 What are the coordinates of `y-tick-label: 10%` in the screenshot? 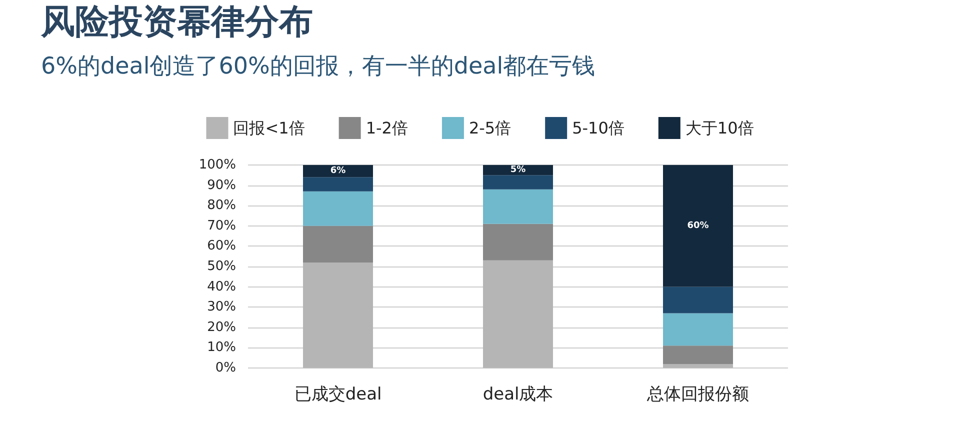 It's located at (221, 348).